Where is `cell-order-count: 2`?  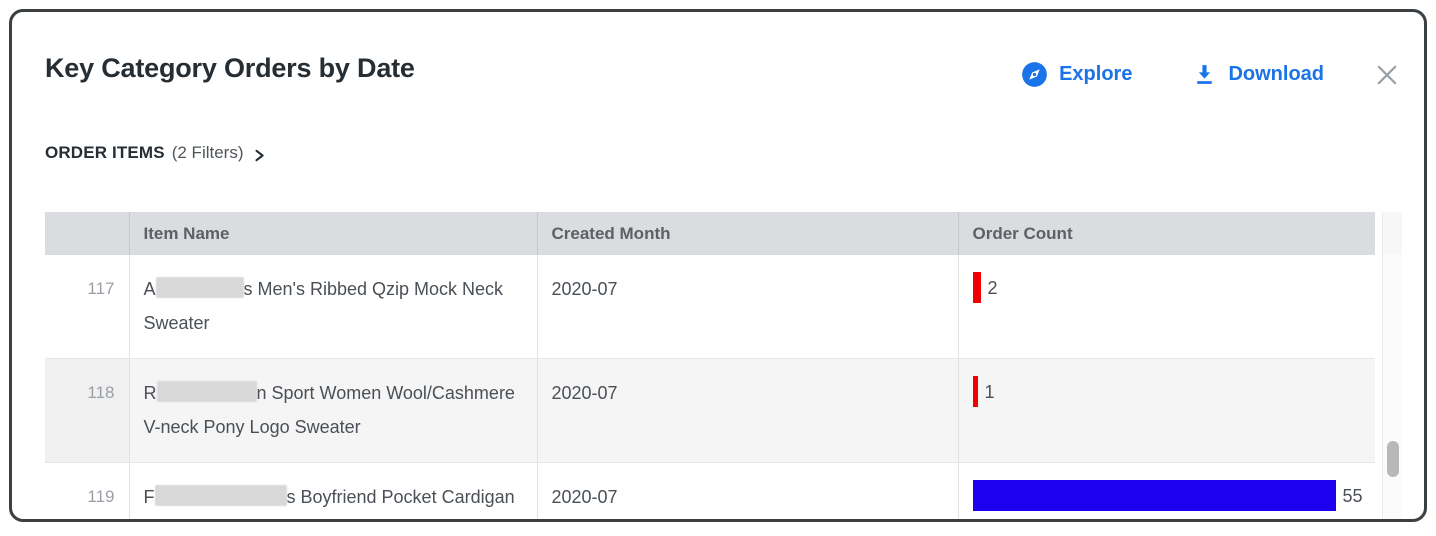
cell-order-count: 2 is located at coordinates (1166, 307).